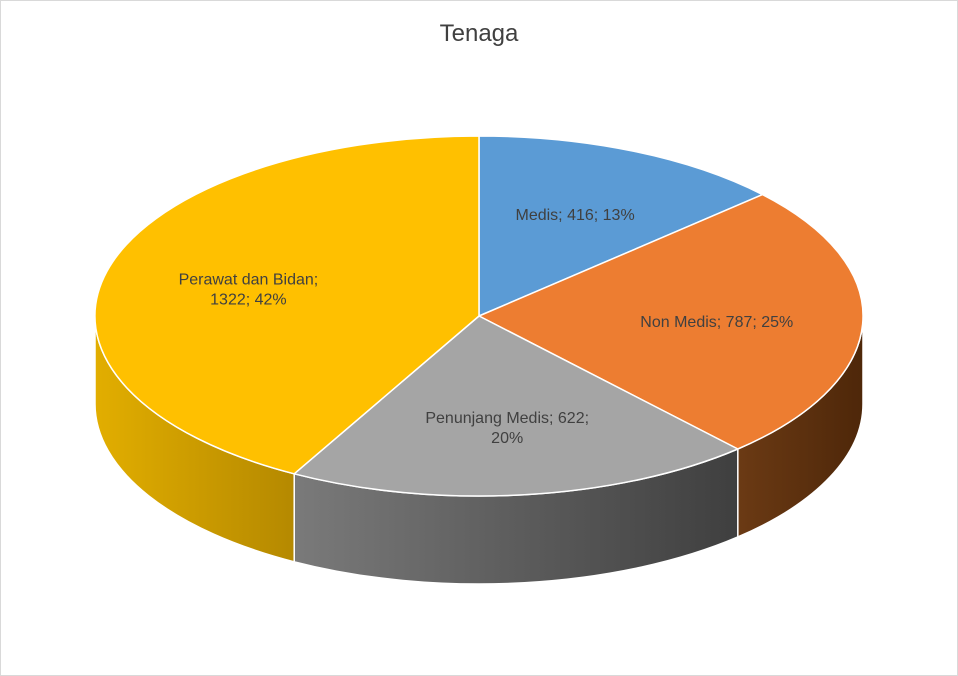 This screenshot has width=958, height=676. I want to click on data-label-non-medis: Non Medis; 787; 25%, so click(716, 322).